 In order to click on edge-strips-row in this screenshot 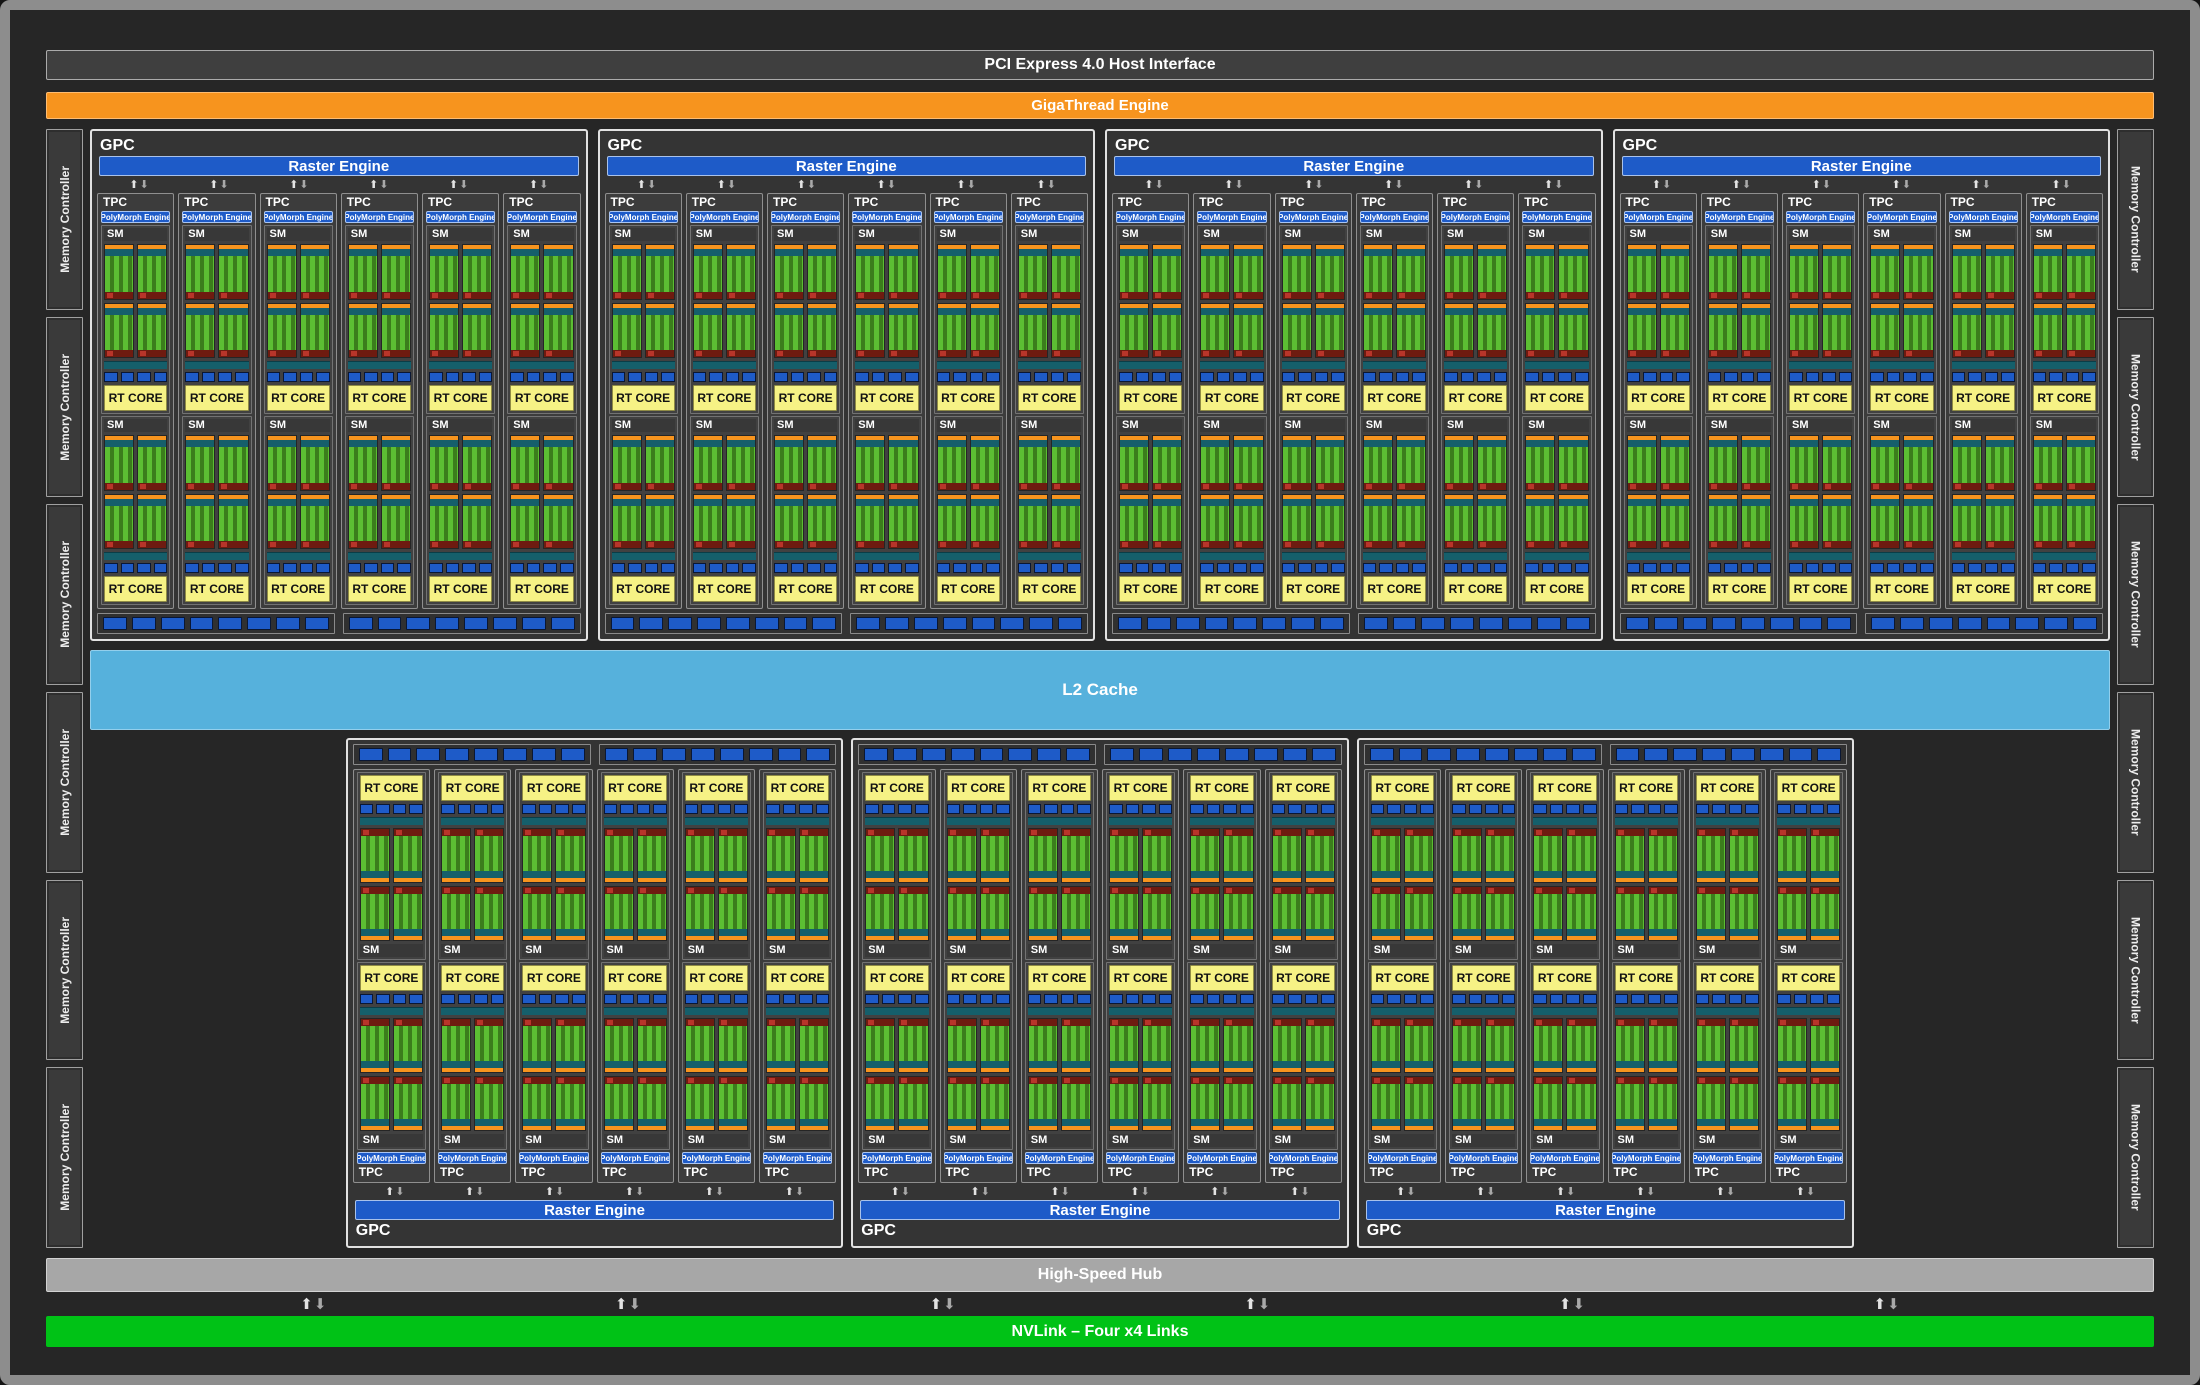, I will do `click(1100, 754)`.